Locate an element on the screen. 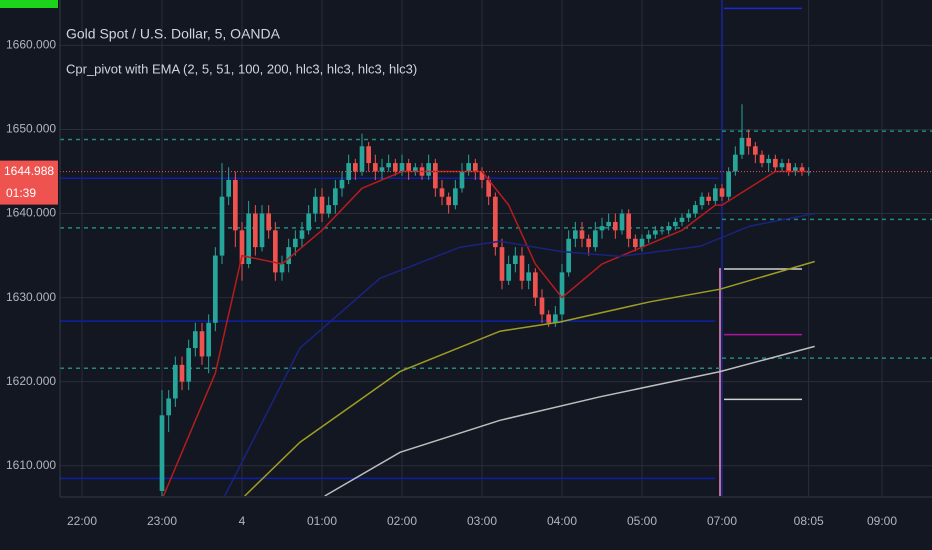 This screenshot has width=932, height=550. ema-line is located at coordinates (569, 420).